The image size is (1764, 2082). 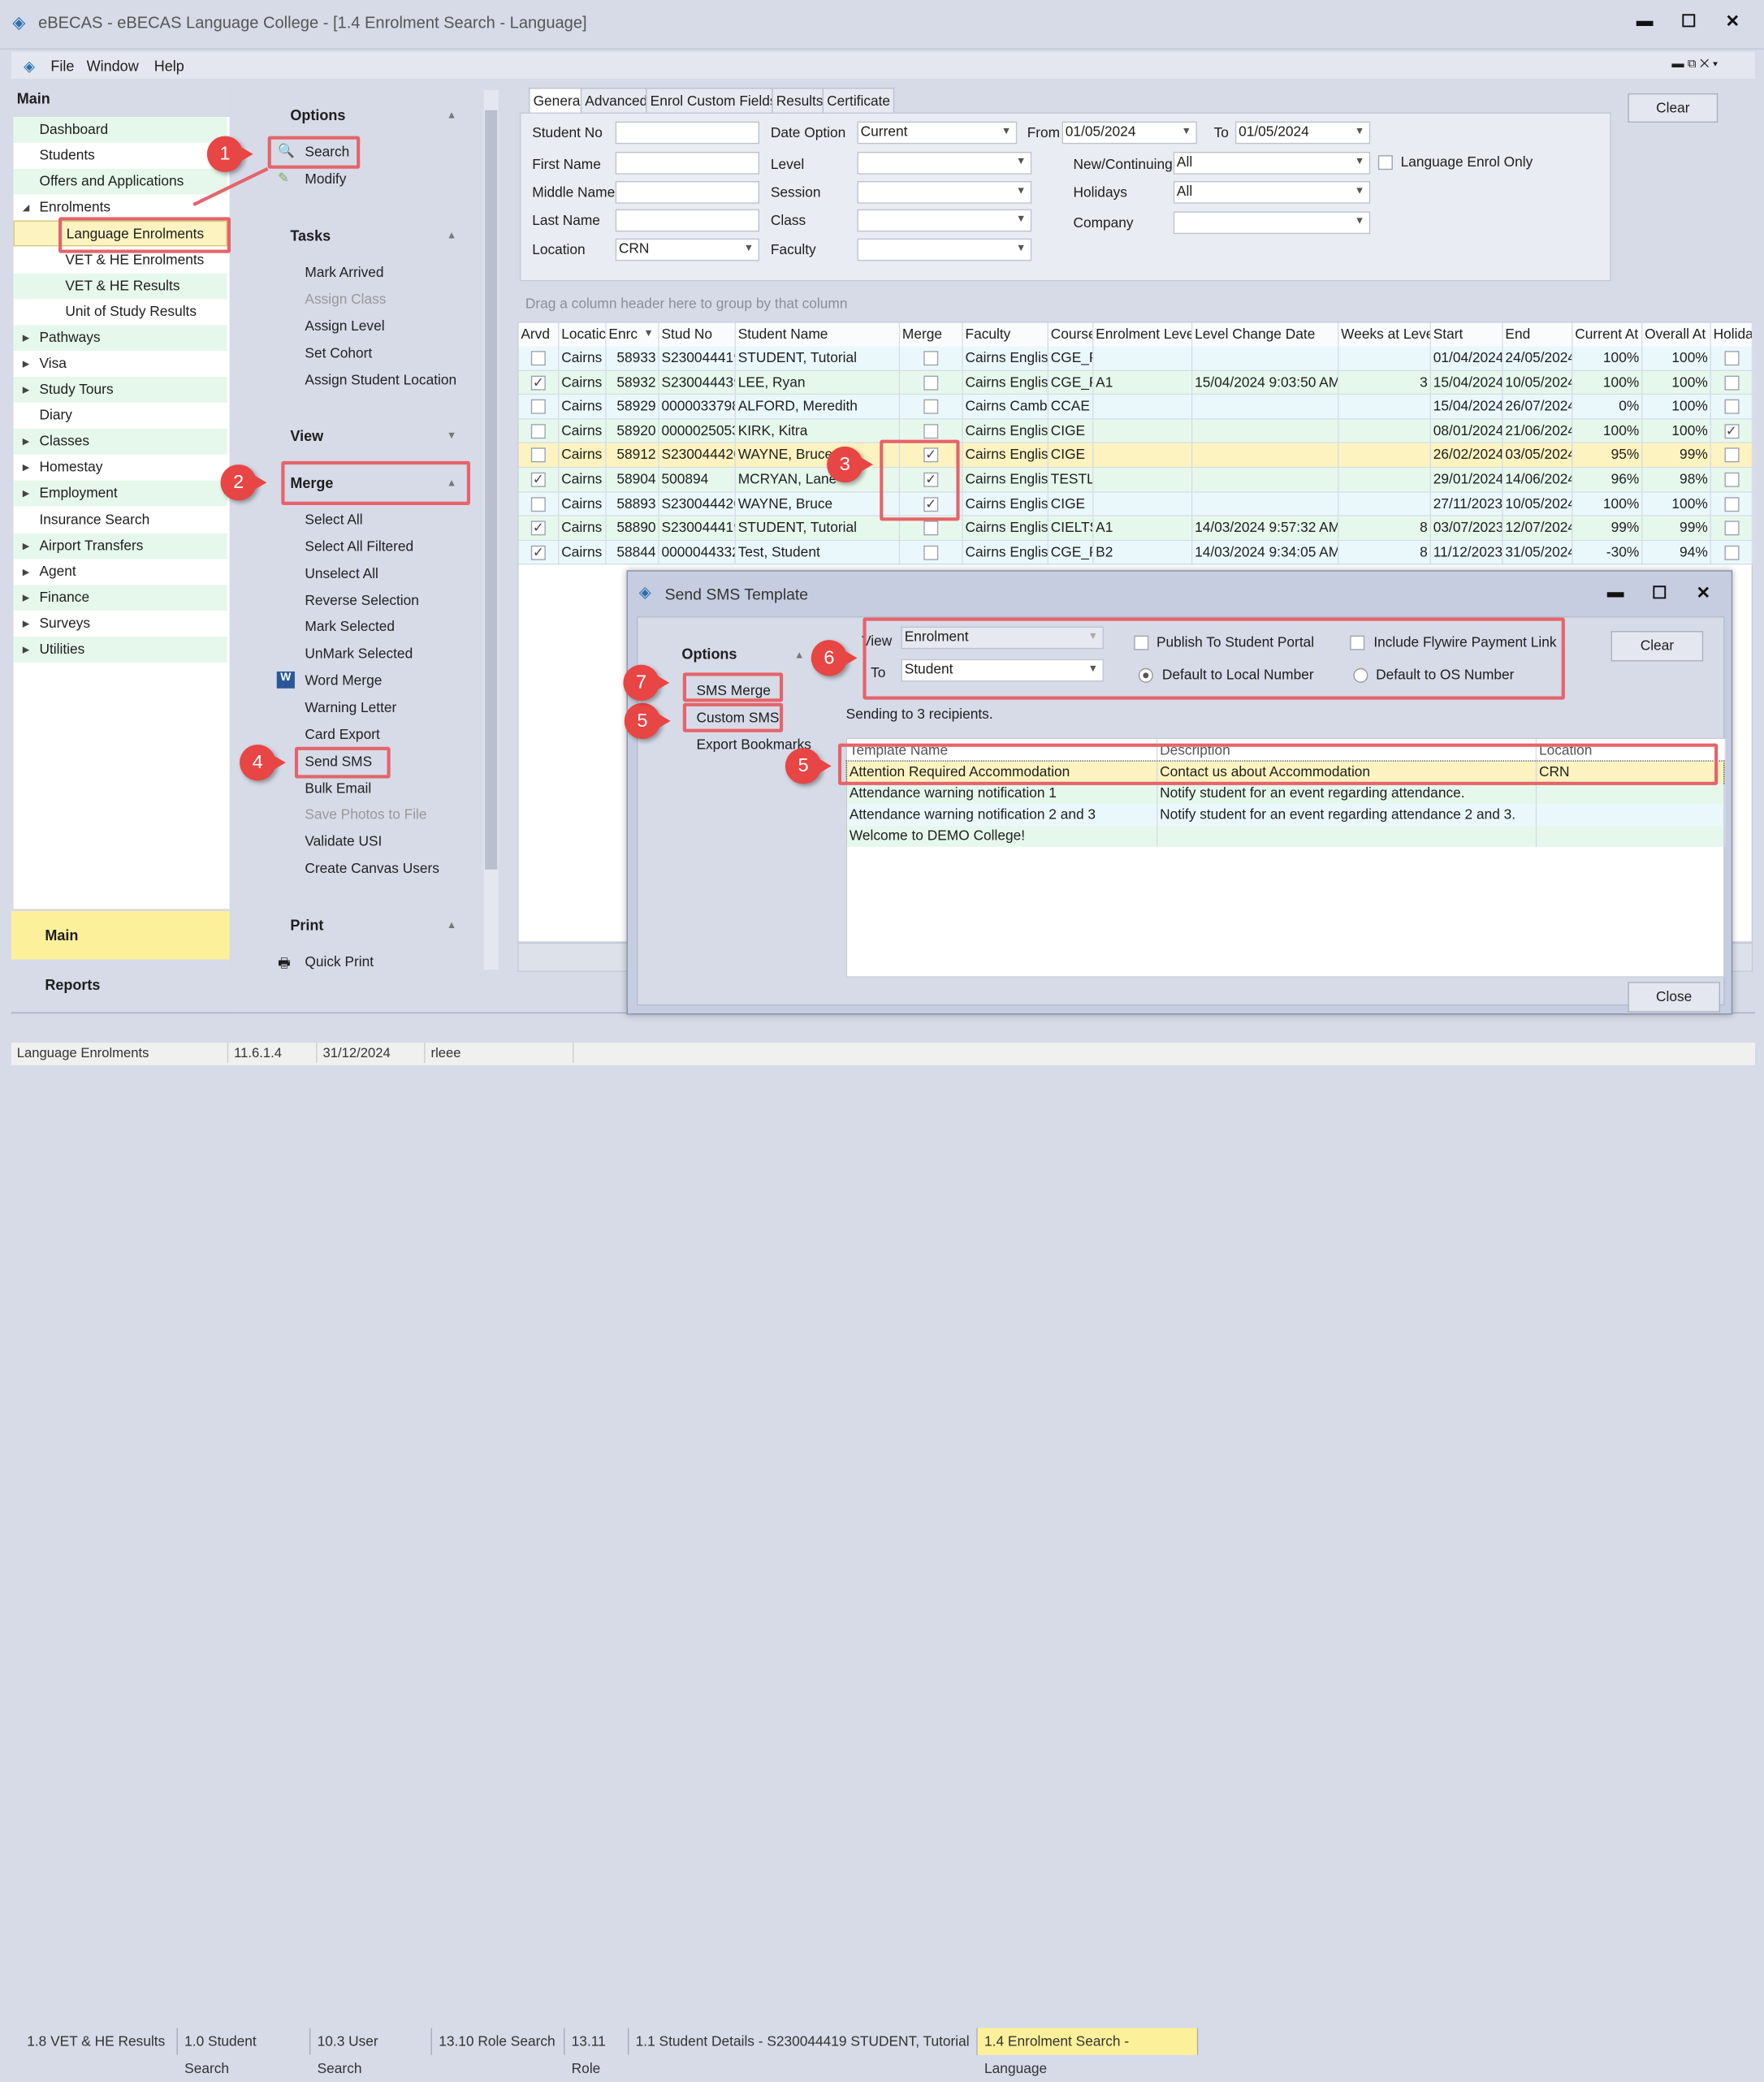 What do you see at coordinates (1732, 431) in the screenshot?
I see `cell-hol: ✓` at bounding box center [1732, 431].